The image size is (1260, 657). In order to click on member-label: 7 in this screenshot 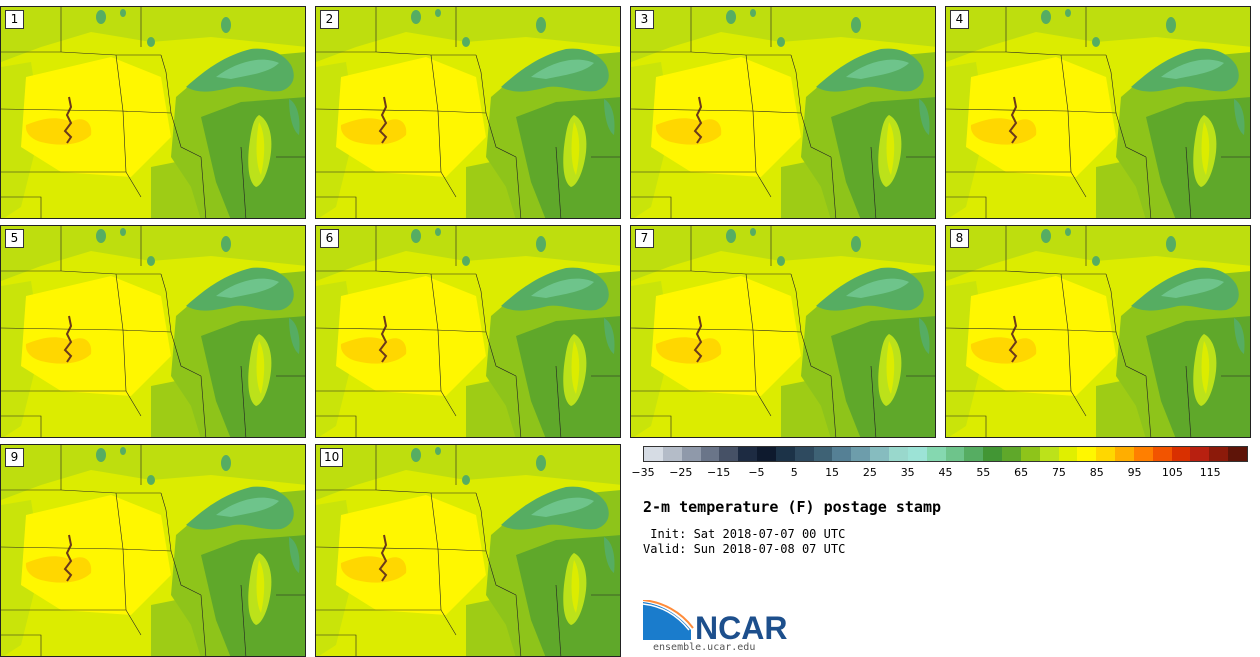, I will do `click(644, 238)`.